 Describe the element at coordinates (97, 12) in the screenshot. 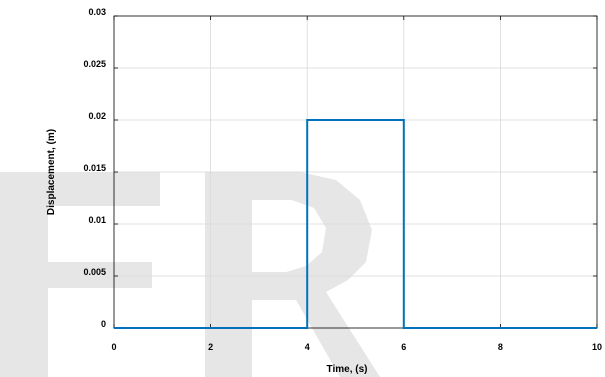

I see `y-tick-label: 0.03` at that location.